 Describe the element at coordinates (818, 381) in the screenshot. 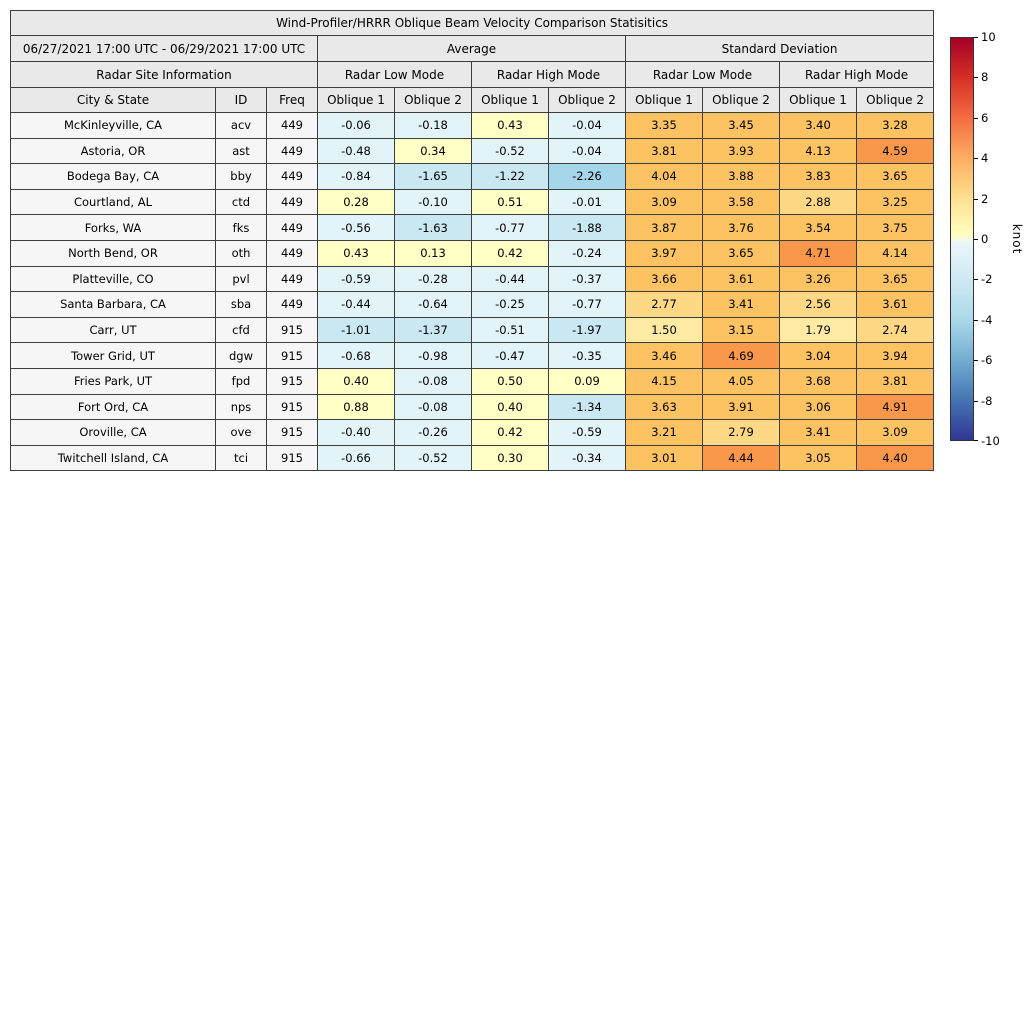

I see `value-cell: 3.68` at that location.